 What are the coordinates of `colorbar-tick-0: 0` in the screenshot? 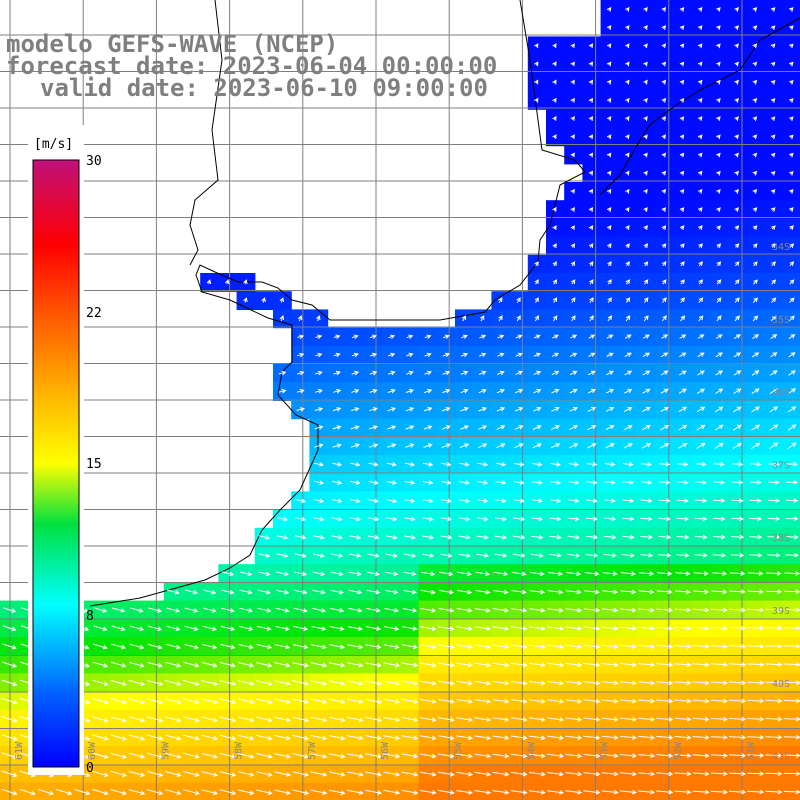 It's located at (90, 768).